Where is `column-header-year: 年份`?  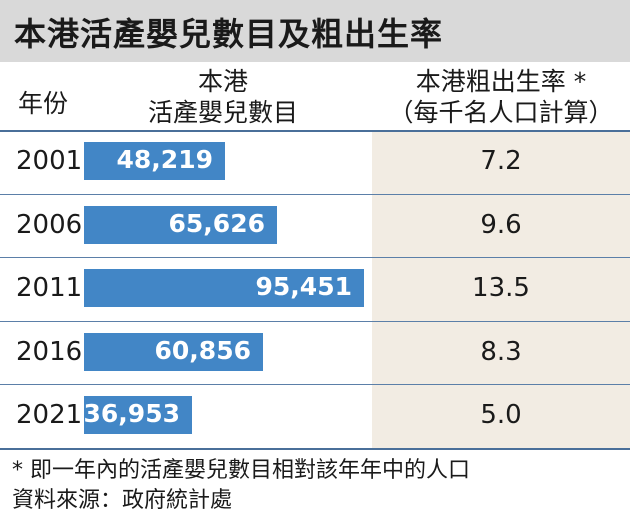 column-header-year: 年份 is located at coordinates (43, 103).